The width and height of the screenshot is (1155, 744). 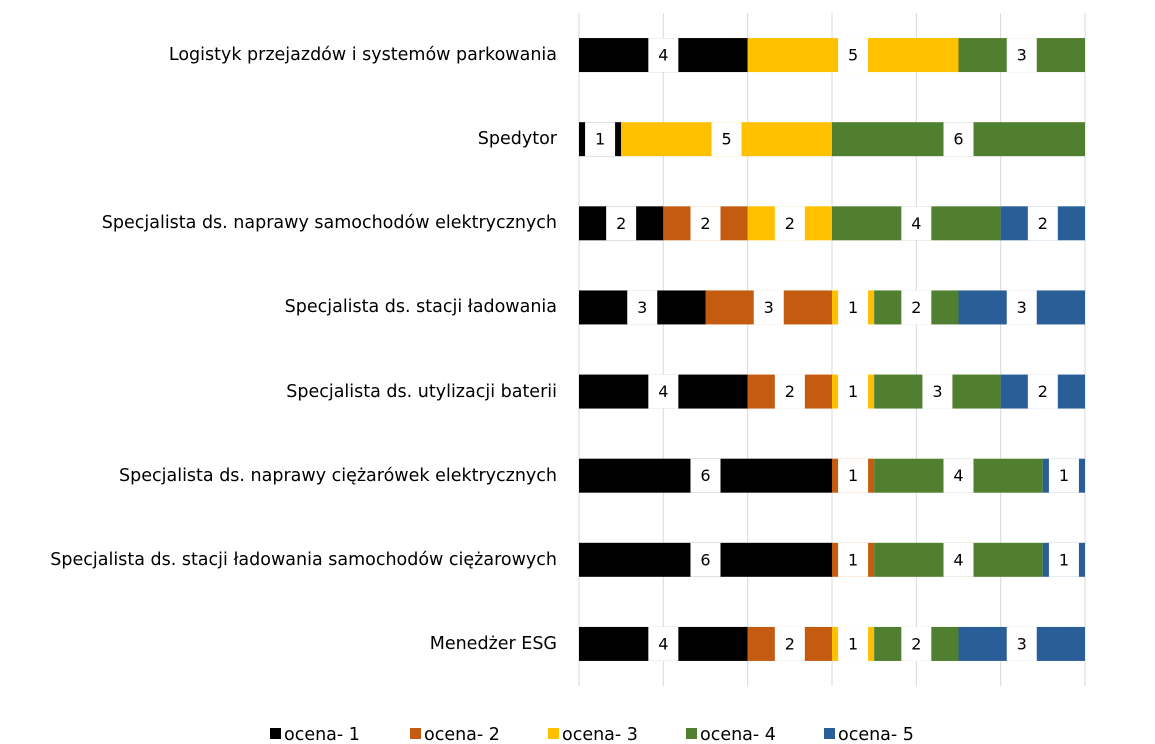 I want to click on y-tick-label: Spedytor, so click(x=517, y=139).